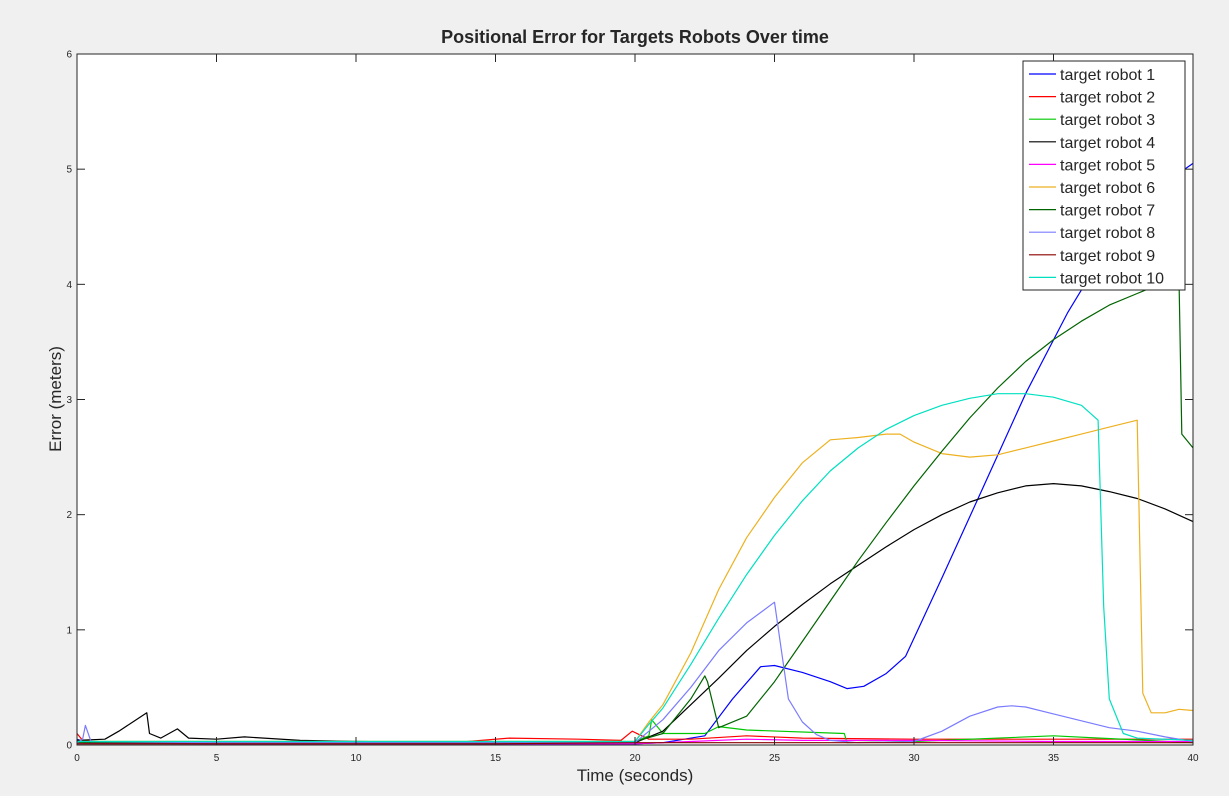 The height and width of the screenshot is (796, 1229). I want to click on legend-label-7: target robot 7, so click(1107, 211).